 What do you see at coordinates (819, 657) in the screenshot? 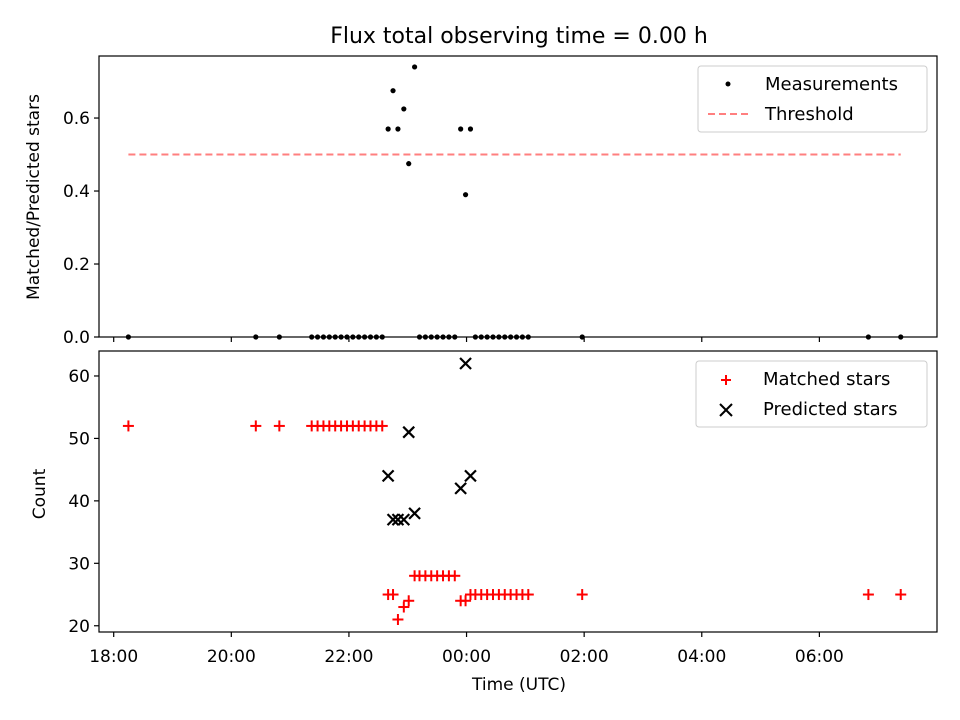
I see `x-tick-label: 06:00` at bounding box center [819, 657].